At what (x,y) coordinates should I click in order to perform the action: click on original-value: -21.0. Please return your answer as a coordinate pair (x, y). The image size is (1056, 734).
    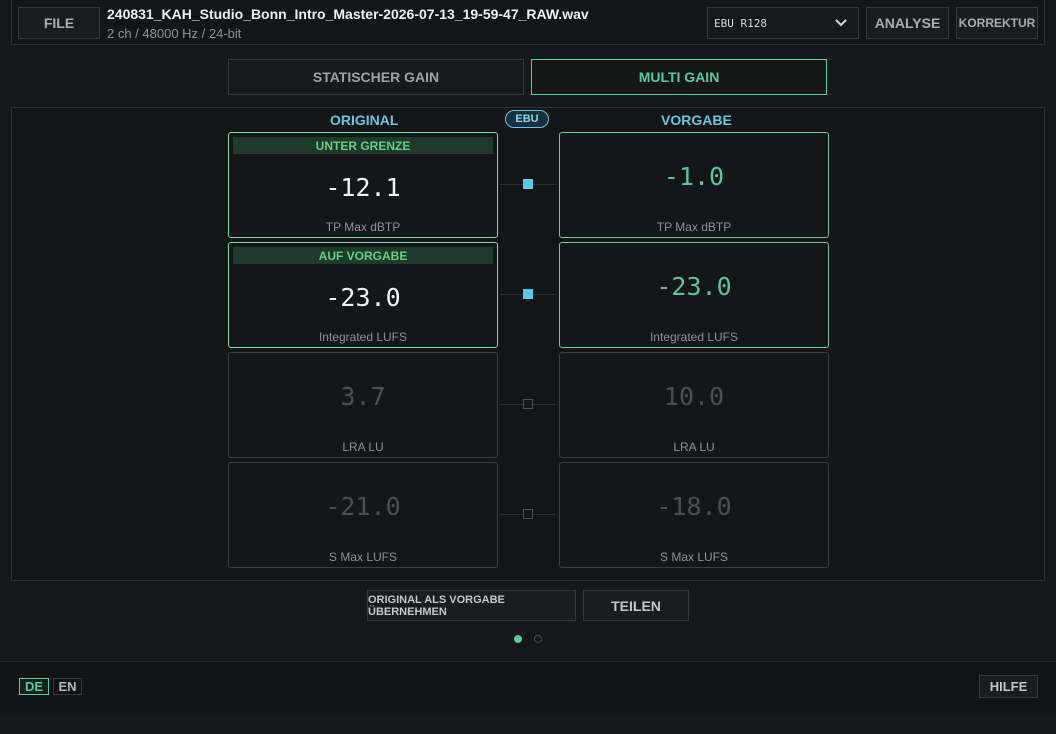
    Looking at the image, I should click on (363, 506).